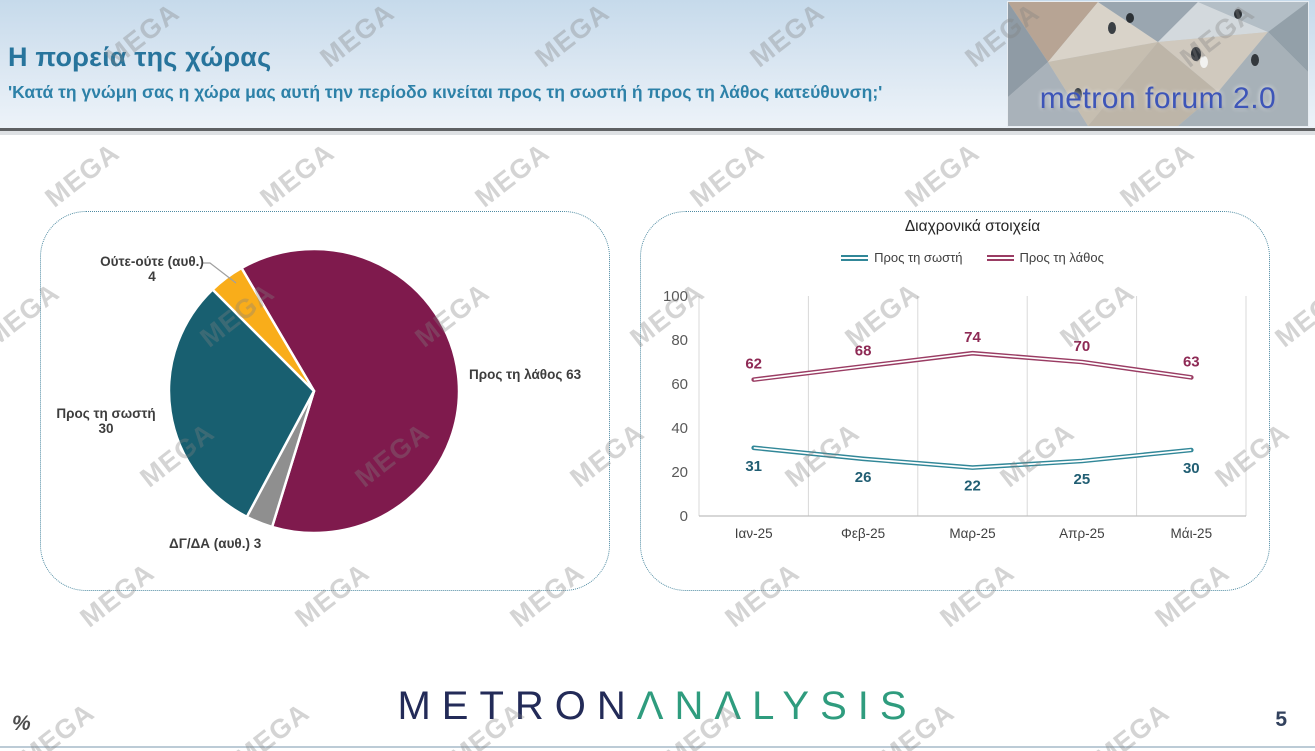  I want to click on legend-swatch-wrong-direction, so click(1000, 257).